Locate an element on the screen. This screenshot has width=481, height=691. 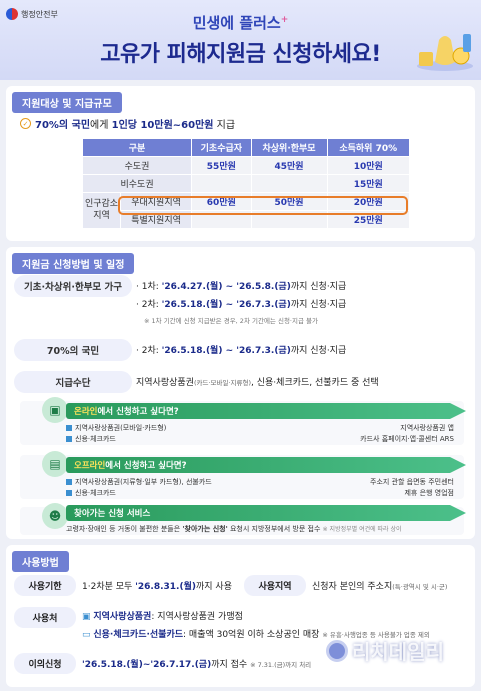
payment-means-label: 지급수단 is located at coordinates (73, 382).